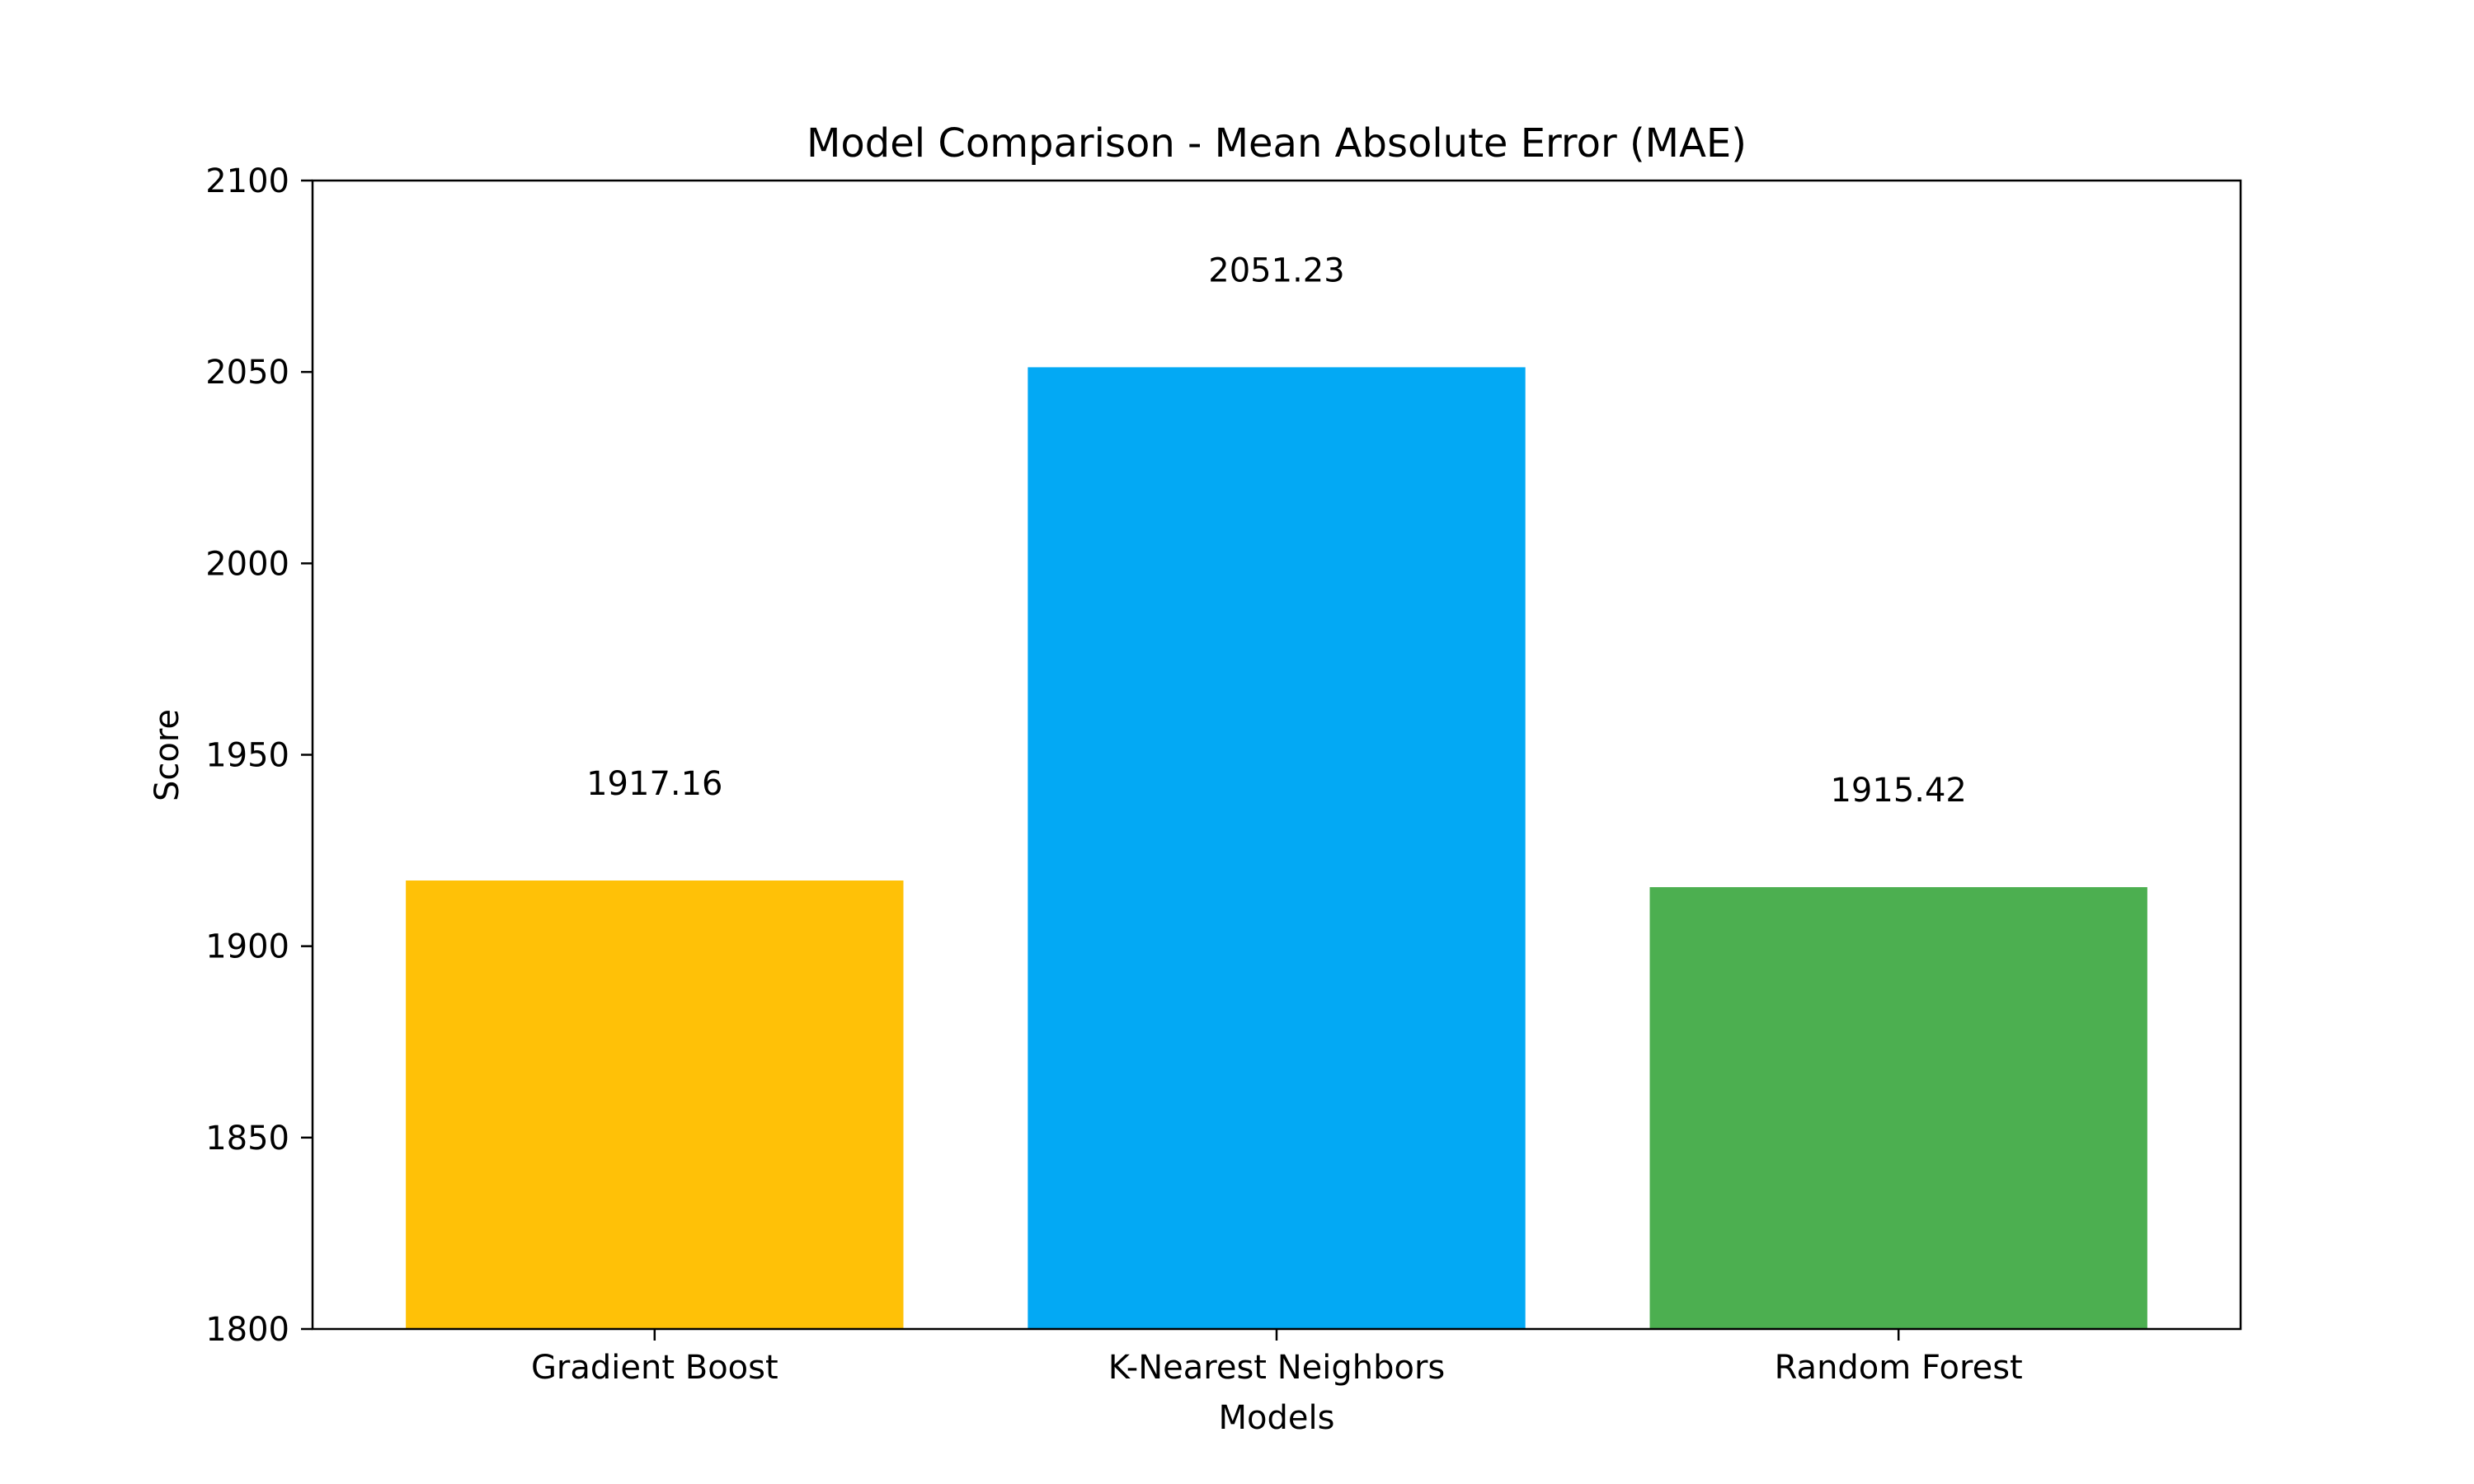  I want to click on y-axis: 1800 1850 1900 1950 2000 2050 2100, so click(259, 755).